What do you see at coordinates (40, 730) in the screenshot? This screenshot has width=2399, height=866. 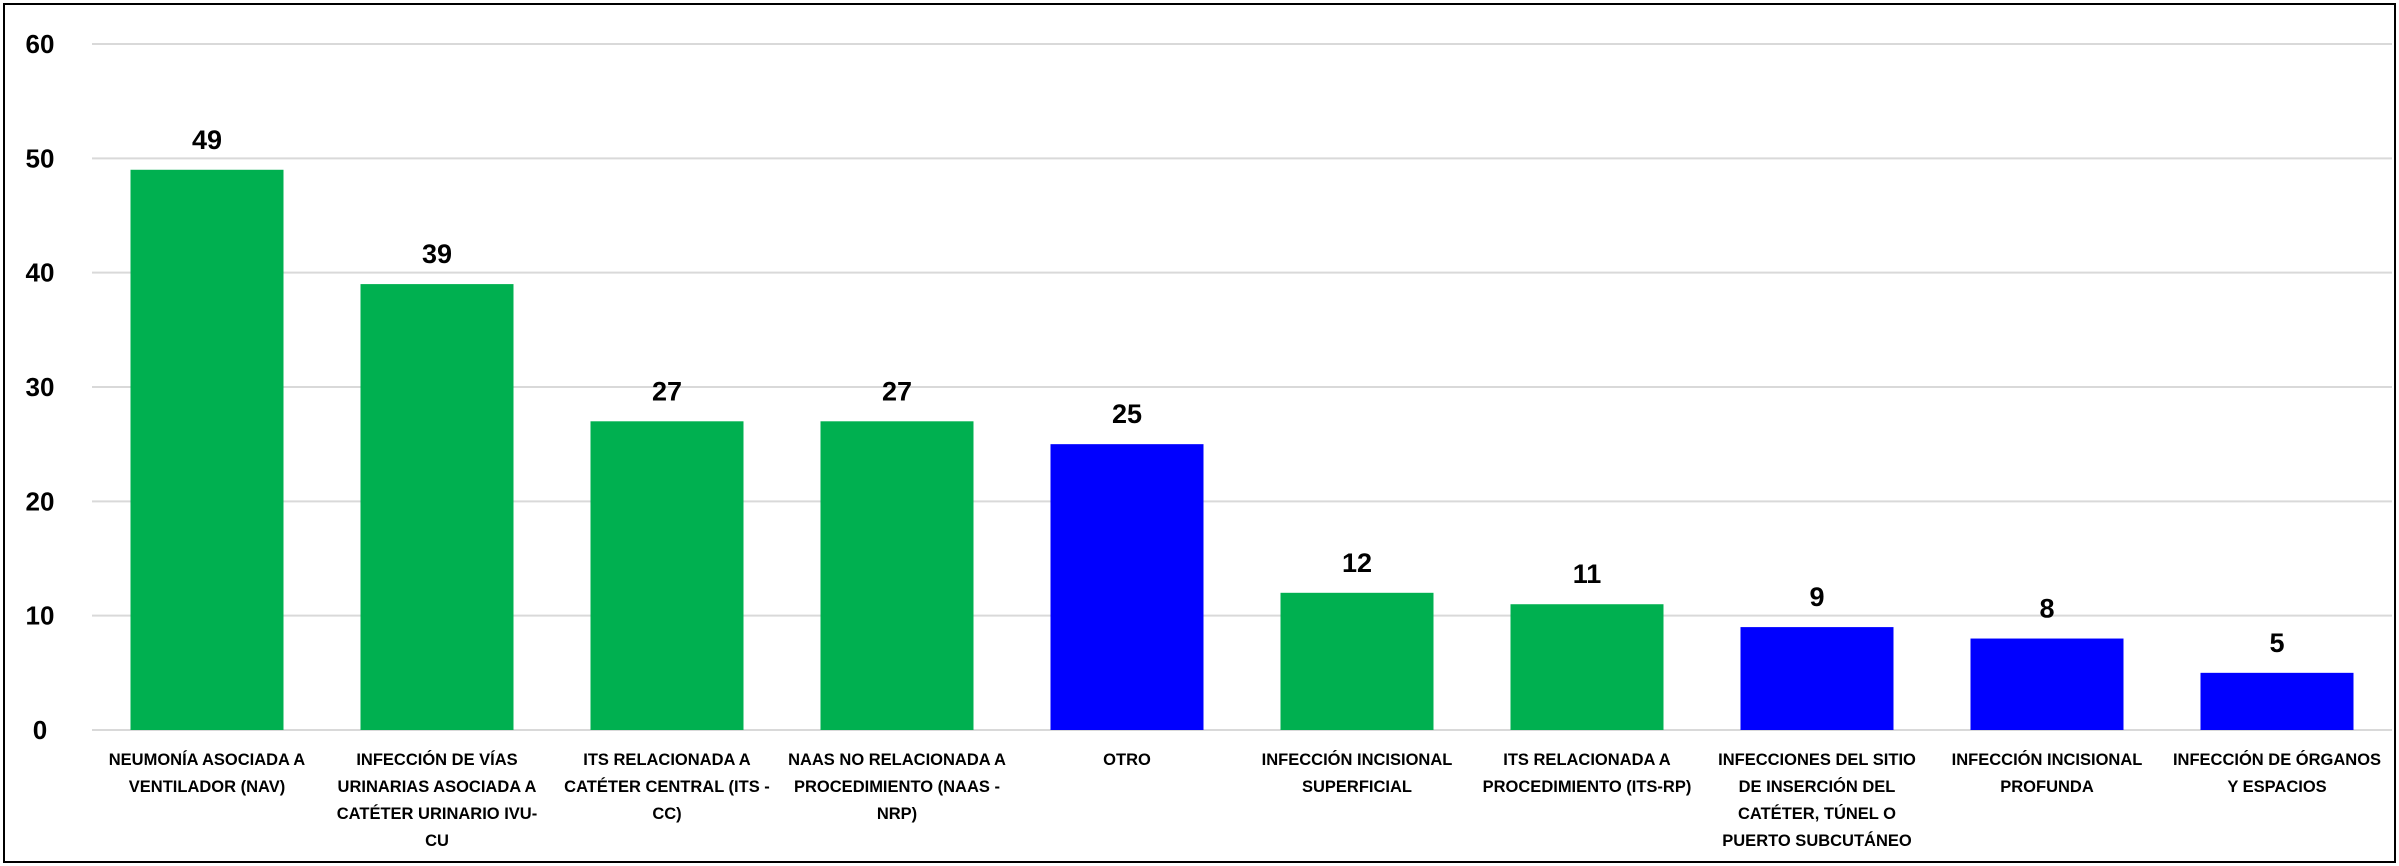 I see `y-tick-label: 0` at bounding box center [40, 730].